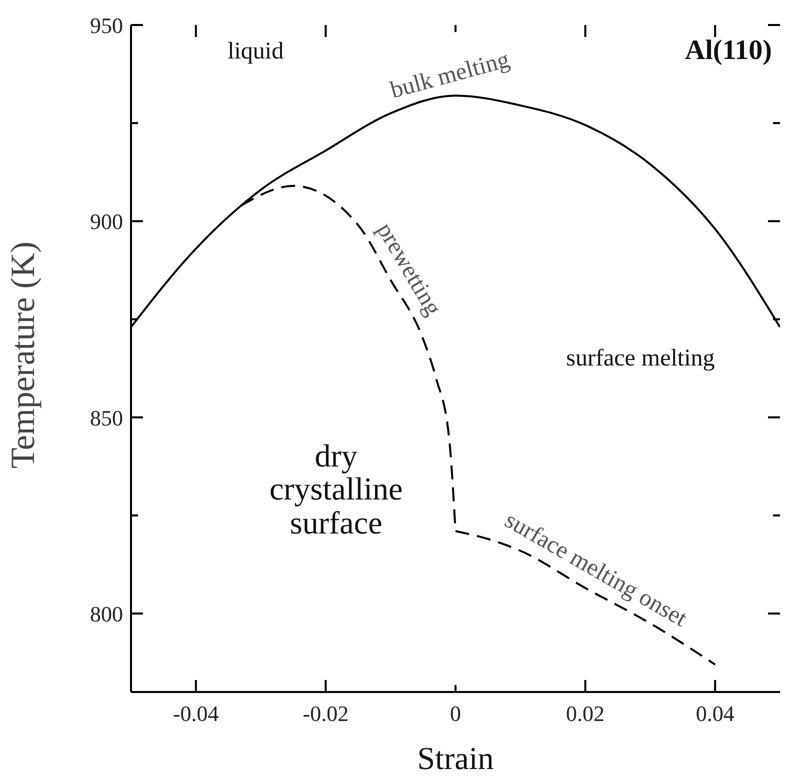  I want to click on x-axis-title: Strain, so click(455, 758).